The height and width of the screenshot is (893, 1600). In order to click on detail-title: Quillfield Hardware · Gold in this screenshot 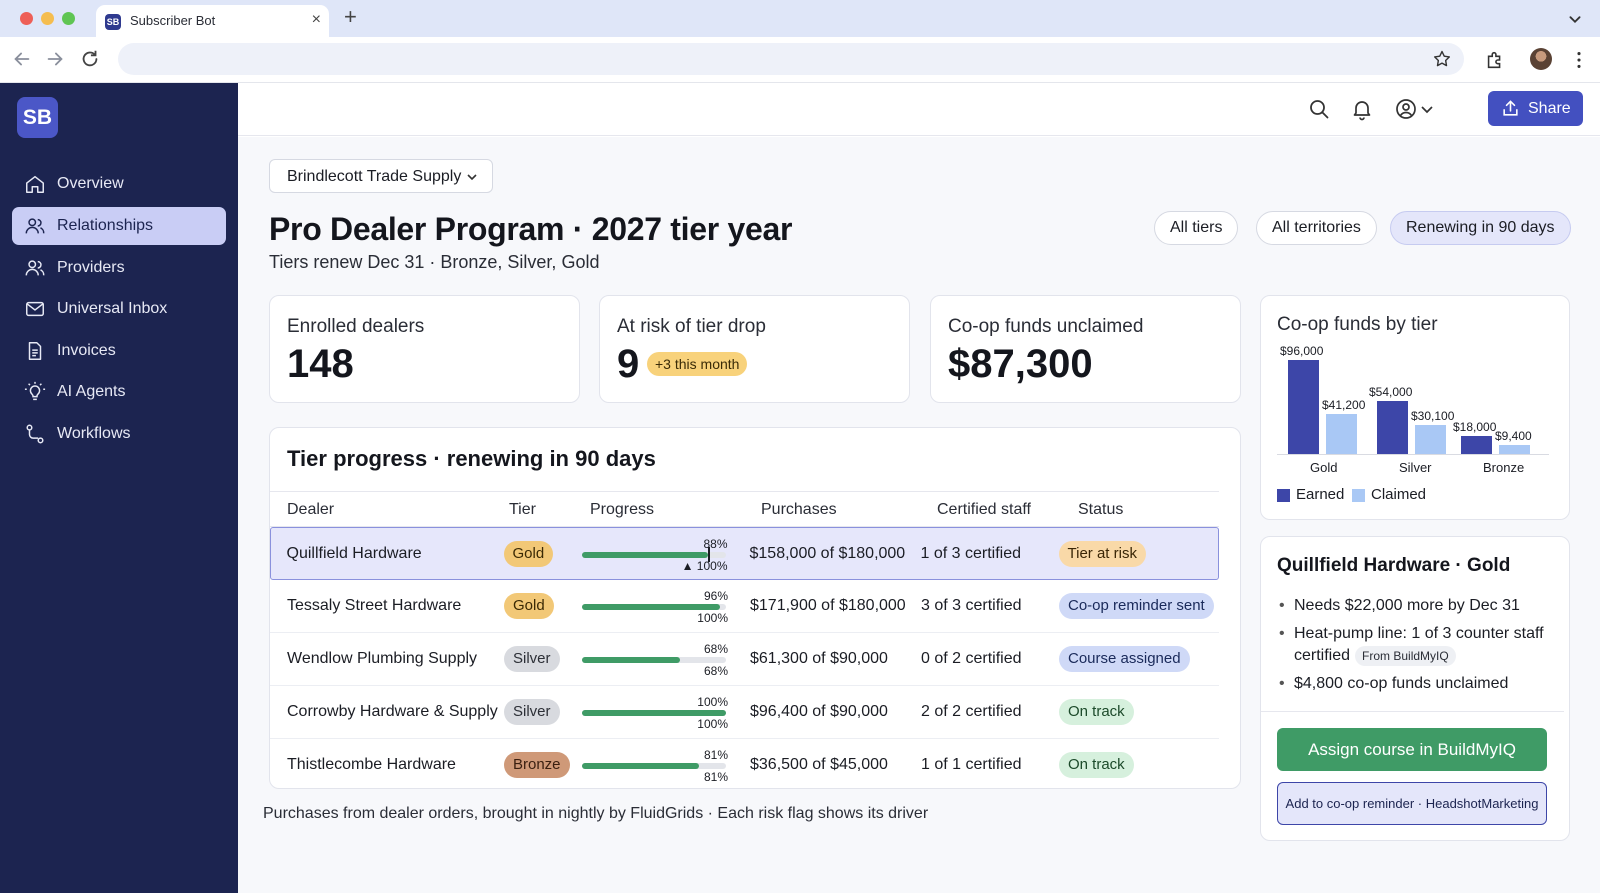, I will do `click(1394, 565)`.